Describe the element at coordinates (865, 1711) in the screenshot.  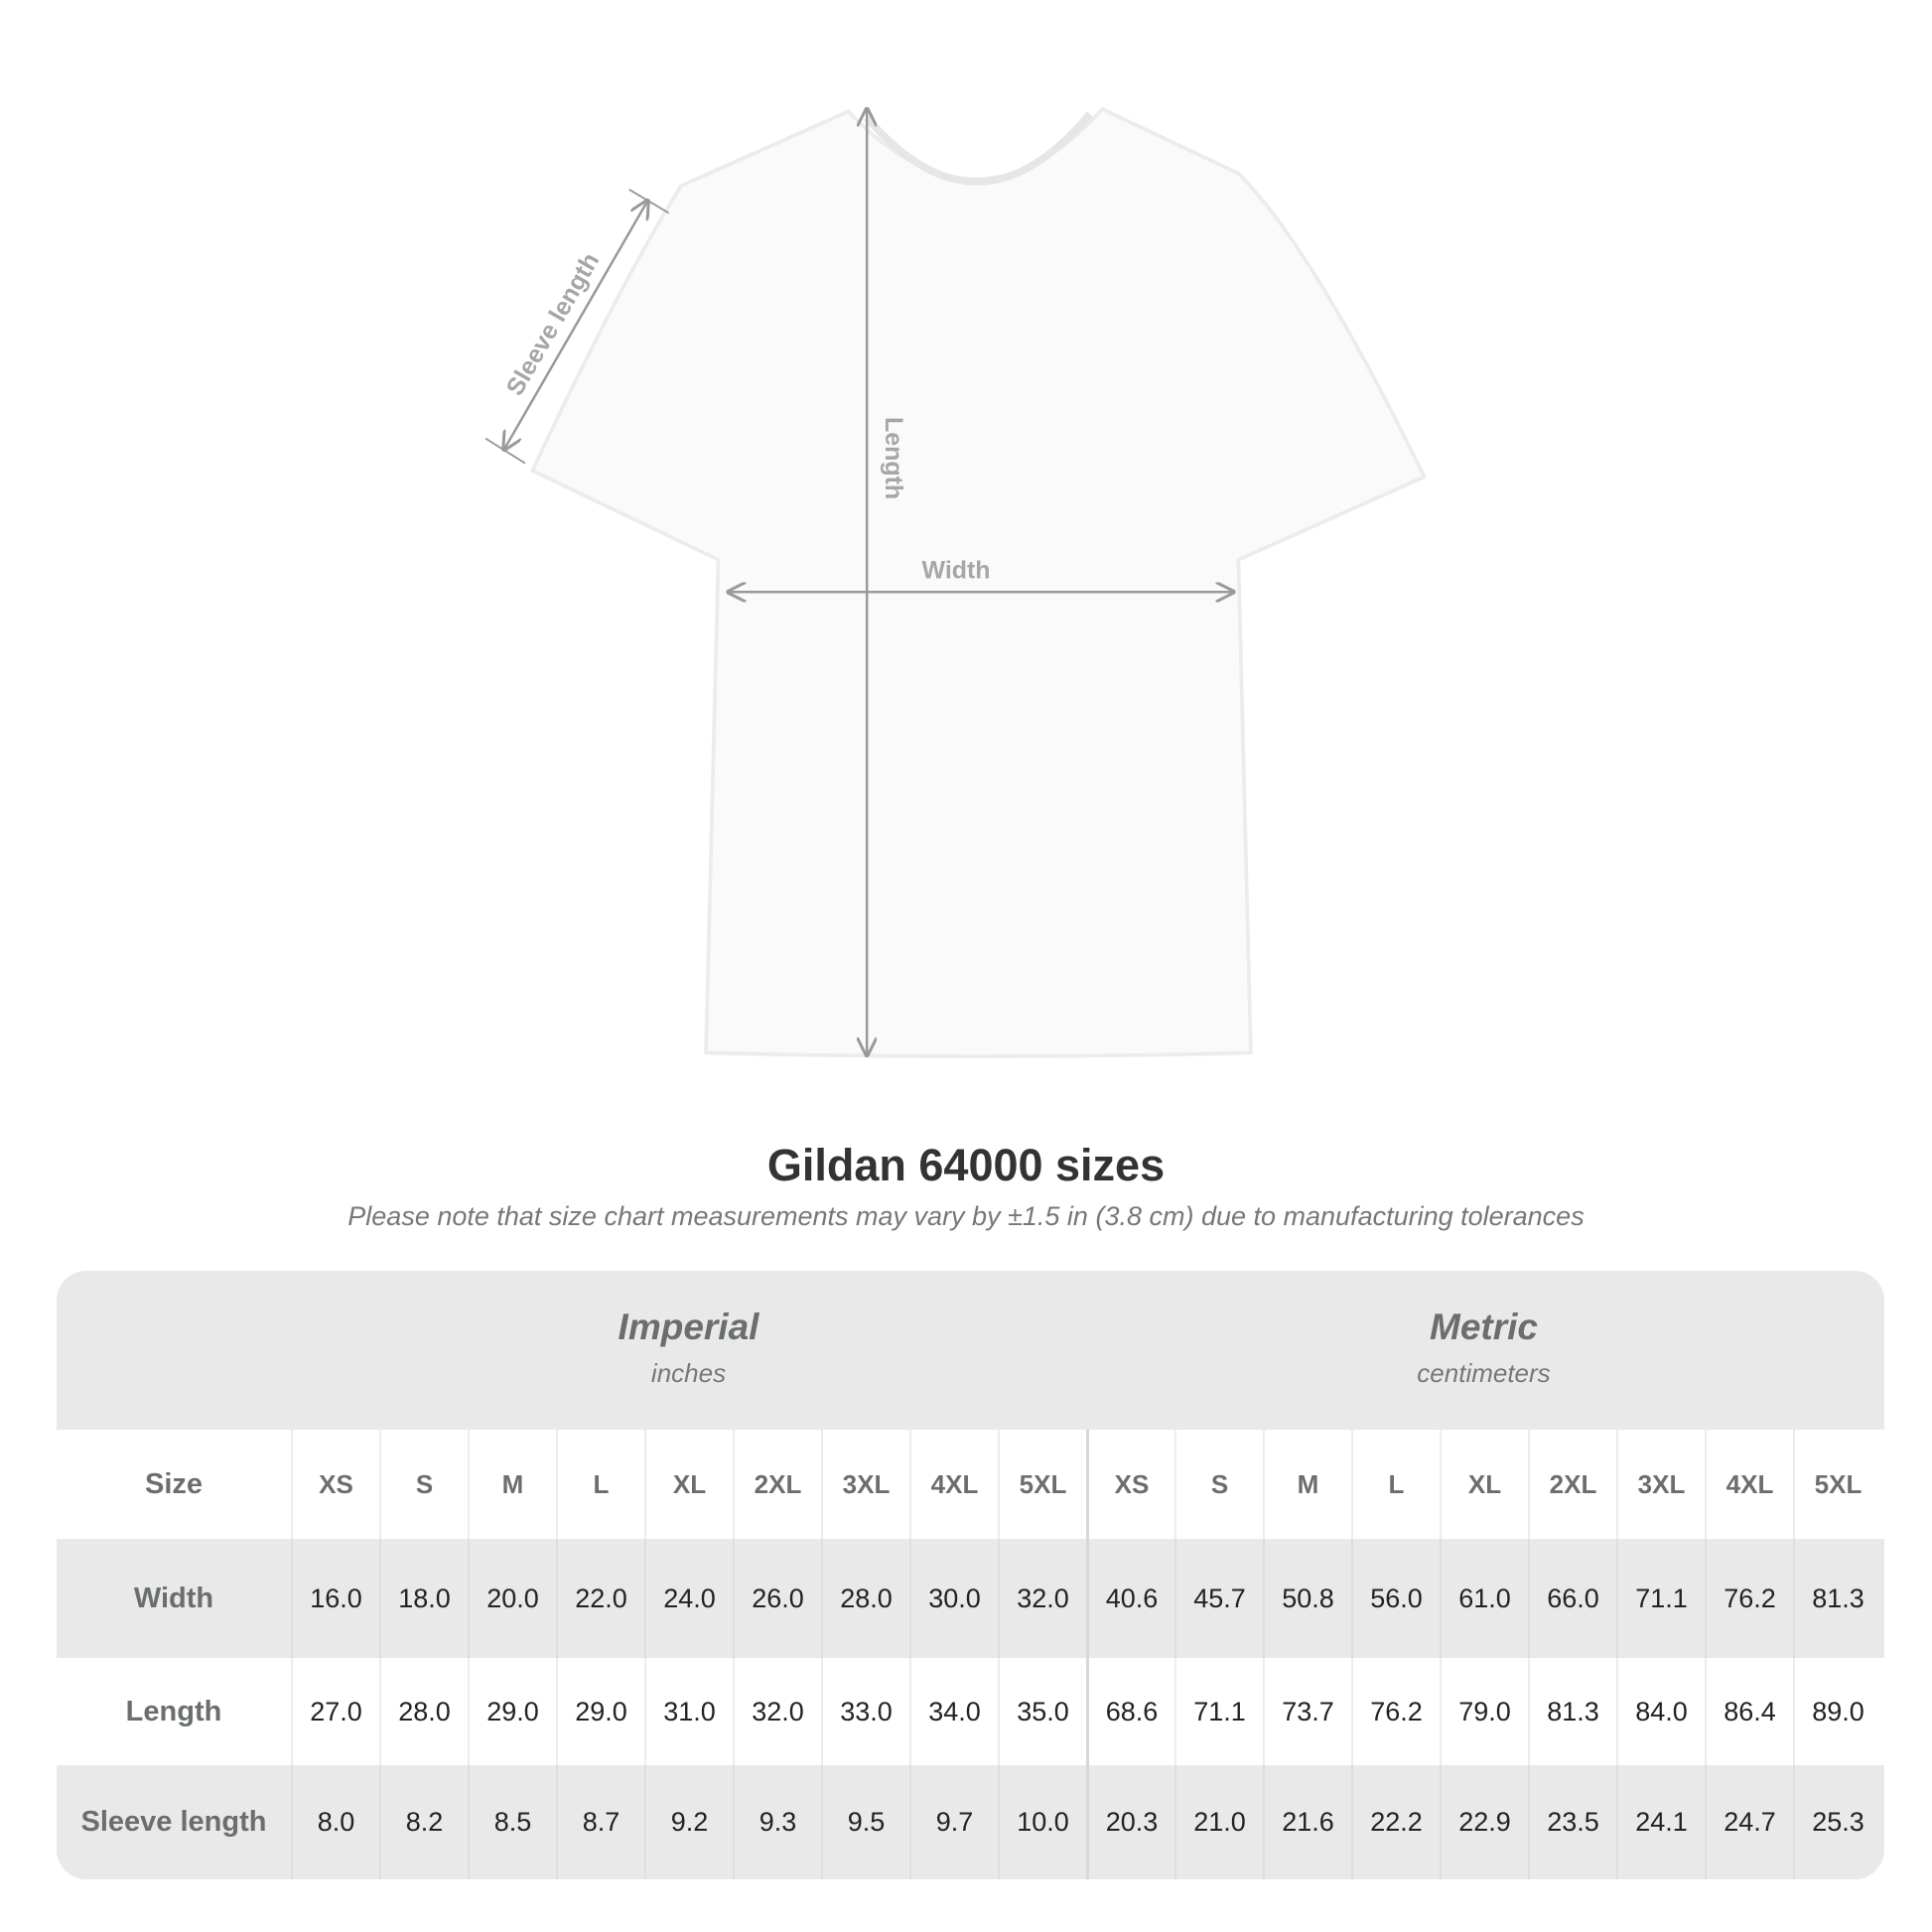
I see `value-cell: 33.0` at that location.